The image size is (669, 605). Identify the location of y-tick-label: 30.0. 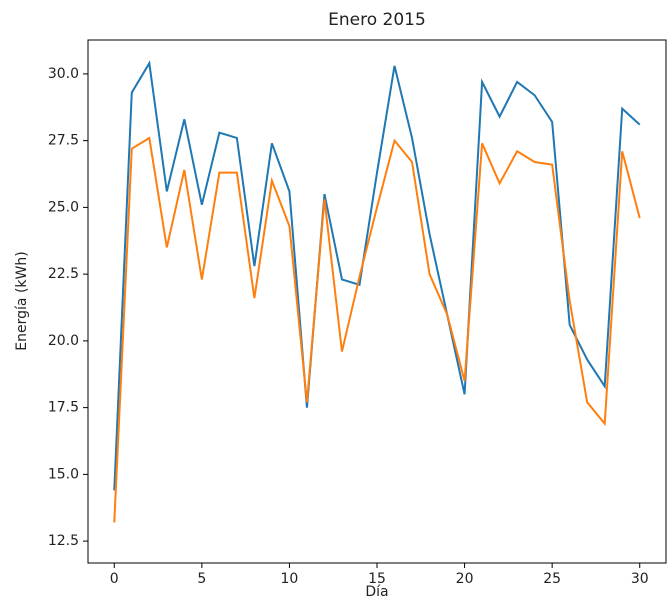
(63, 74).